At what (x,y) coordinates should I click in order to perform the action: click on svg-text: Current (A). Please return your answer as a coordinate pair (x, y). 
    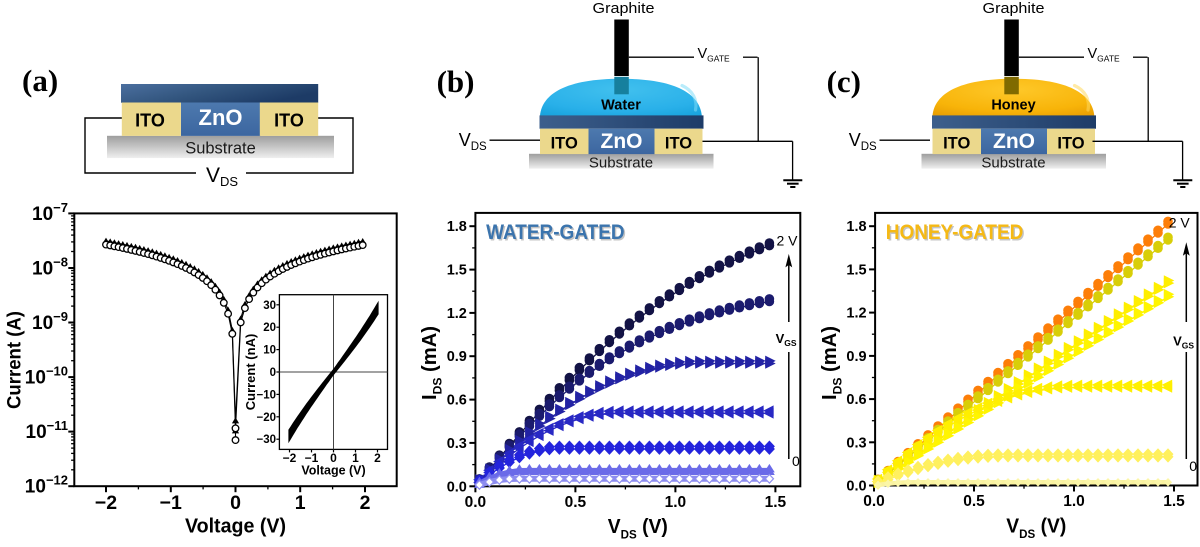
    Looking at the image, I should click on (15, 360).